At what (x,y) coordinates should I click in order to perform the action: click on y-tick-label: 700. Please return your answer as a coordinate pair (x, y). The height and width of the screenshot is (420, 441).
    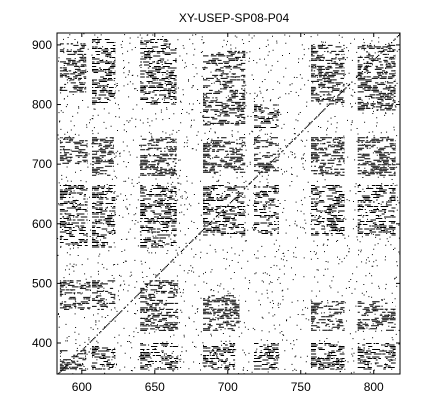
    Looking at the image, I should click on (42, 164).